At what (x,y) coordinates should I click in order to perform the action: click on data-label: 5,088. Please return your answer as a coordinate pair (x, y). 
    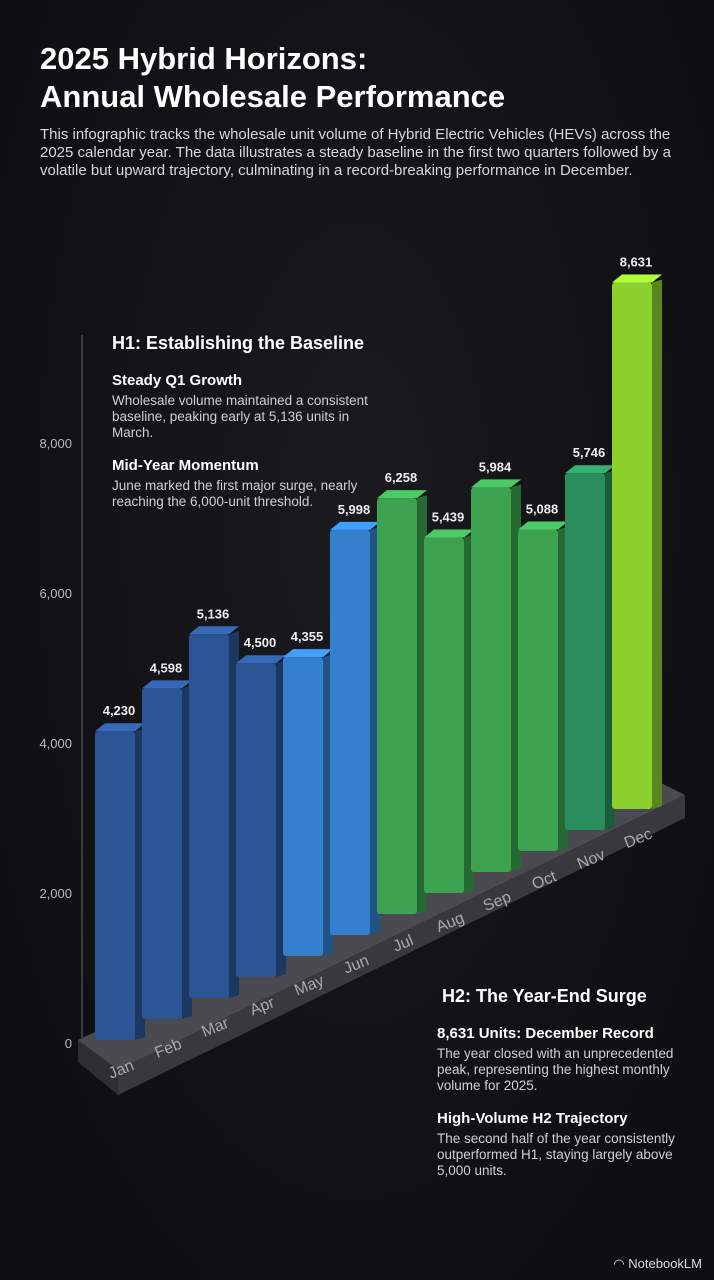
    Looking at the image, I should click on (542, 509).